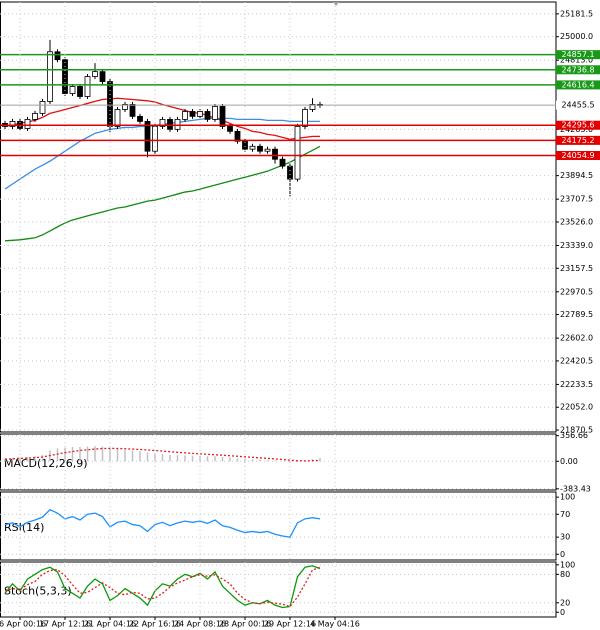  What do you see at coordinates (565, 574) in the screenshot?
I see `y-tick-label: 80` at bounding box center [565, 574].